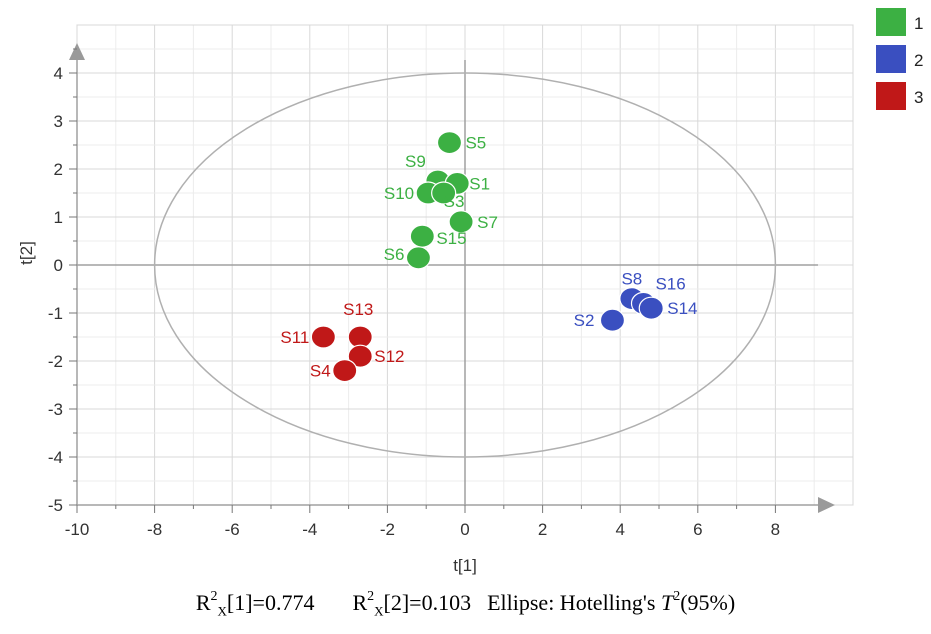 This screenshot has width=931, height=634. I want to click on point-label-s11: S11, so click(294, 337).